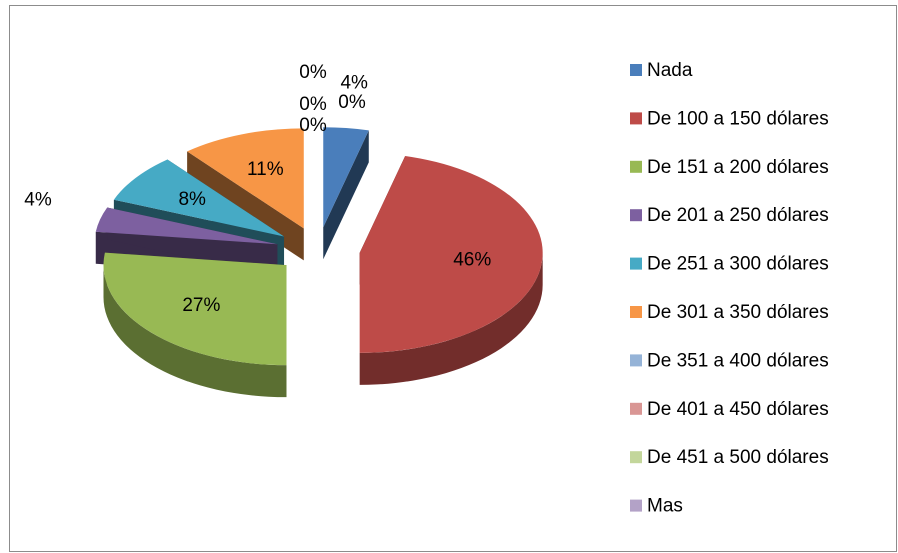  Describe the element at coordinates (738, 167) in the screenshot. I see `legend-label: De 151 a 200 dólares` at that location.